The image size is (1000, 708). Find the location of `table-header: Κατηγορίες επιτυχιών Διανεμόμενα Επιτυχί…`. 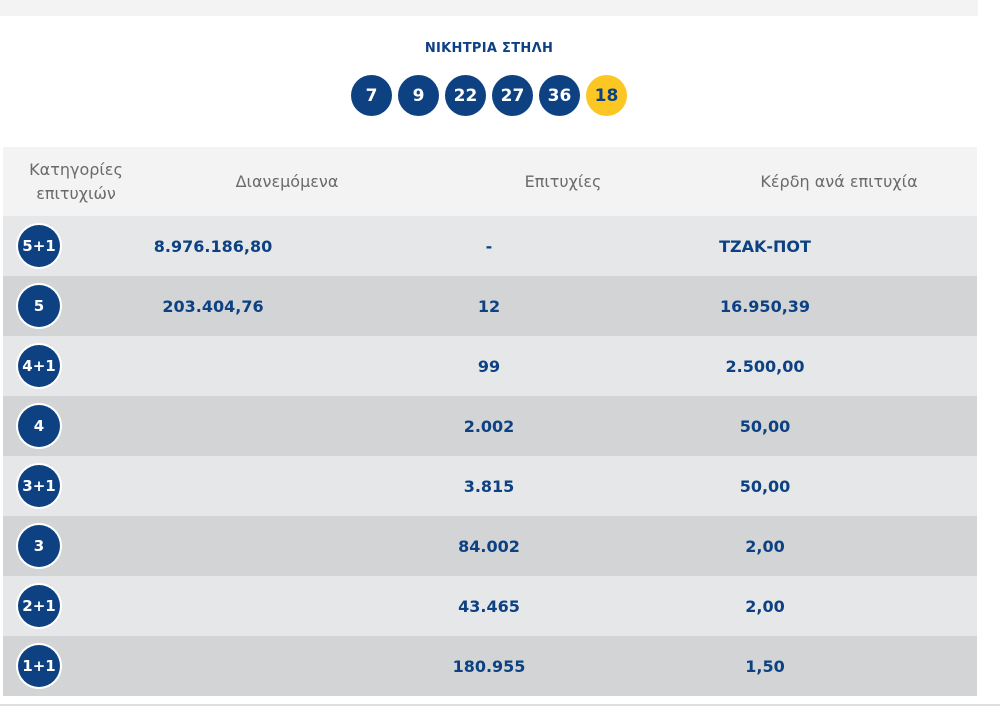

table-header: Κατηγορίες επιτυχιών Διανεμόμενα Επιτυχί… is located at coordinates (490, 181).